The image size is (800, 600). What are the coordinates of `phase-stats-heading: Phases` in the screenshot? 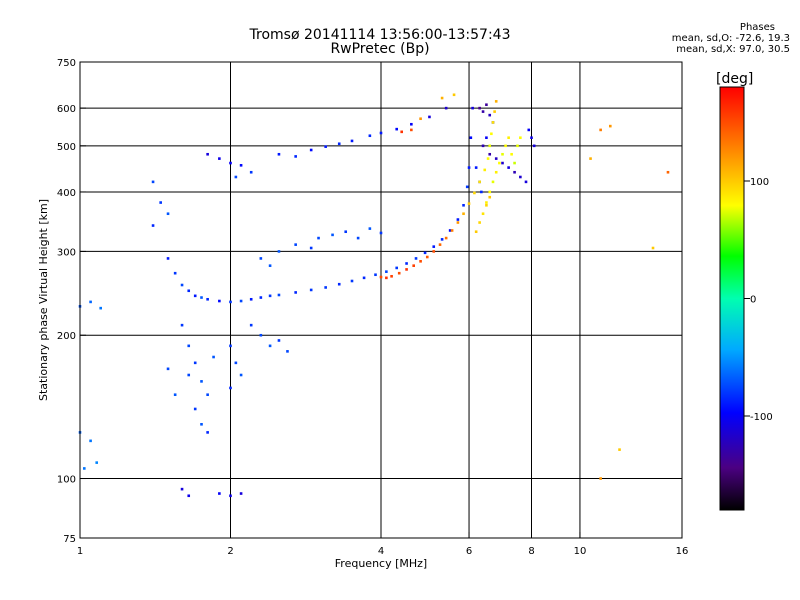 It's located at (757, 27).